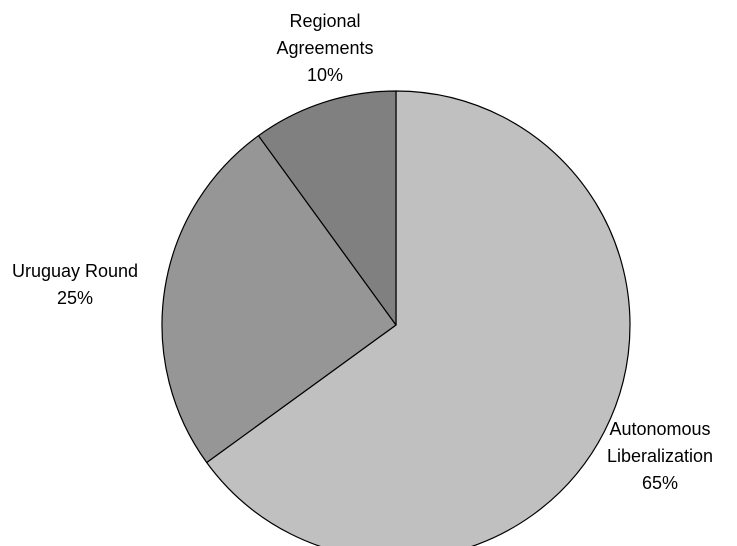 The height and width of the screenshot is (546, 737). I want to click on slice-label-regional-agreements: Regional Agreements 10%, so click(325, 48).